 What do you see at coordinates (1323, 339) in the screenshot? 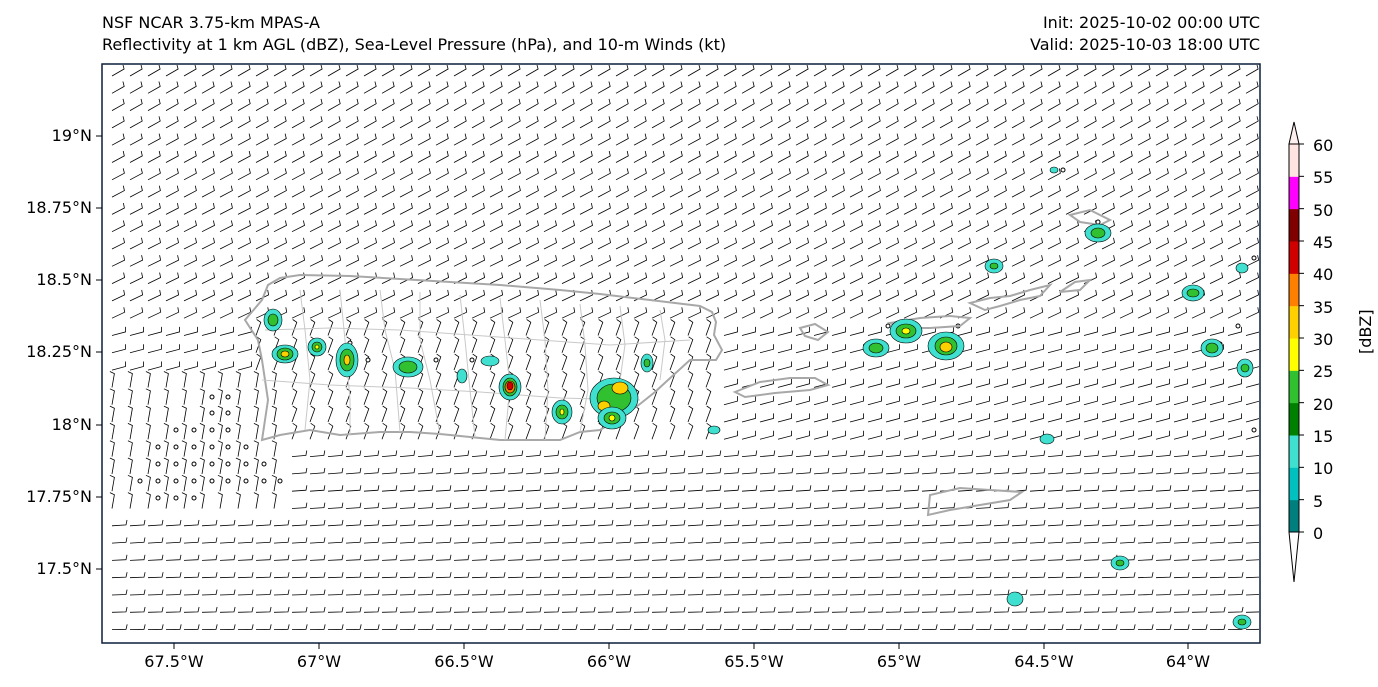
I see `colorbar-tick-30: 30` at bounding box center [1323, 339].